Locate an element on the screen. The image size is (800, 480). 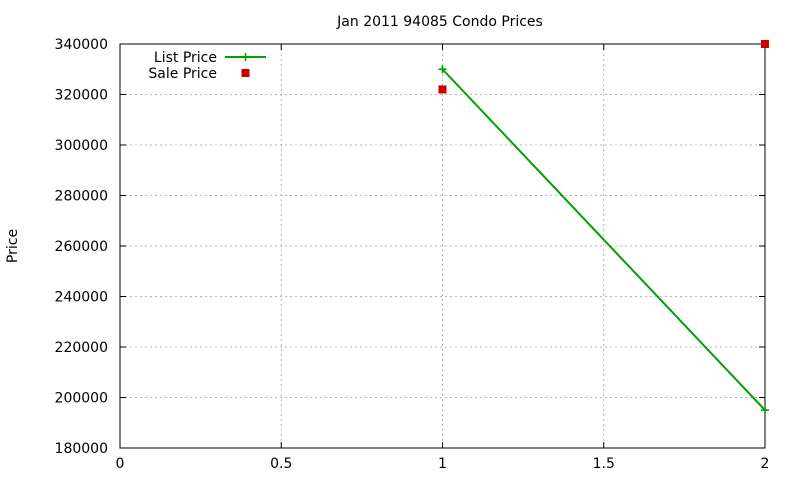
y-tick-label: 240000 is located at coordinates (81, 298).